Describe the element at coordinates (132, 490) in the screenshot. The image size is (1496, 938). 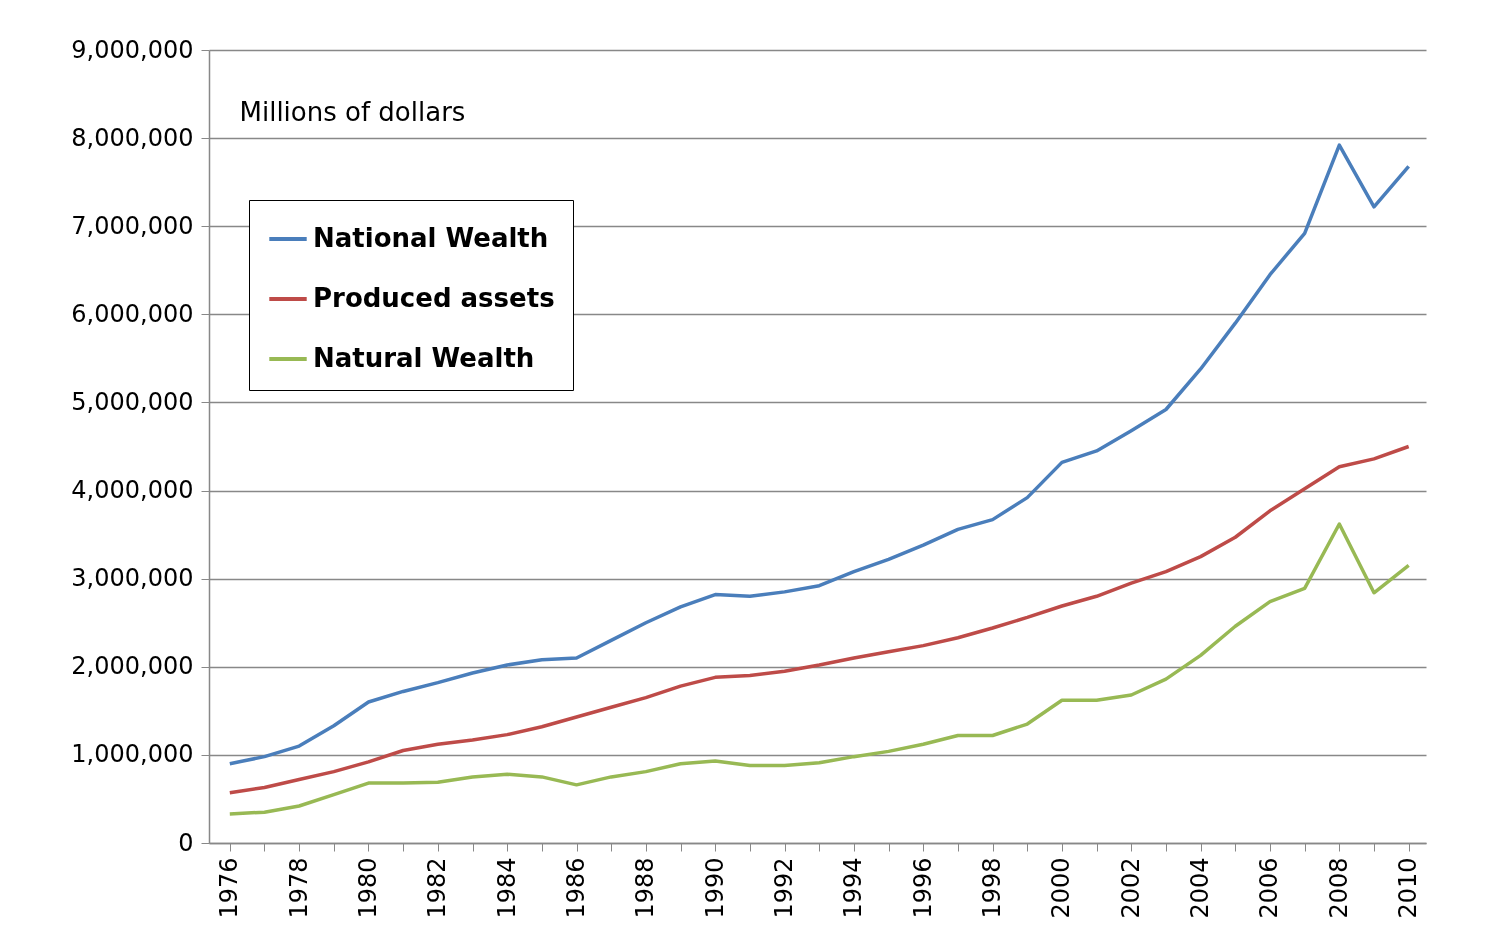
I see `y-tick-label: 4,000,000` at that location.